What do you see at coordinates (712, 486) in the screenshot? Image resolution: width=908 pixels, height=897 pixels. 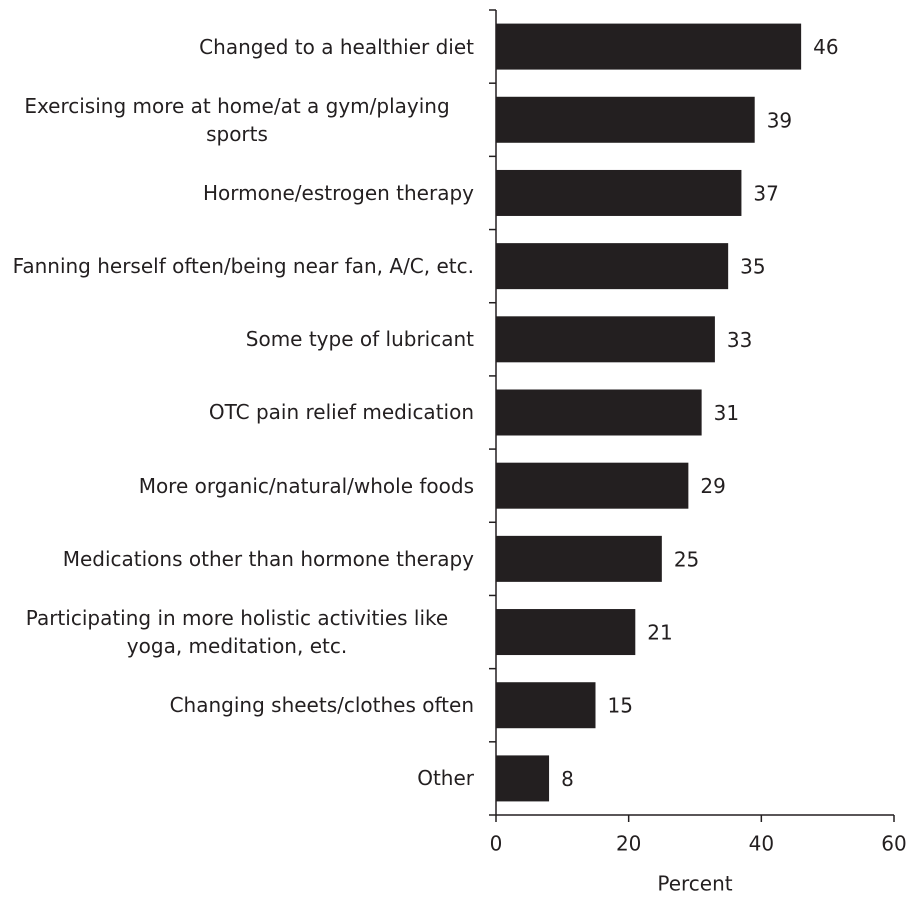 I see `value-label: 29` at bounding box center [712, 486].